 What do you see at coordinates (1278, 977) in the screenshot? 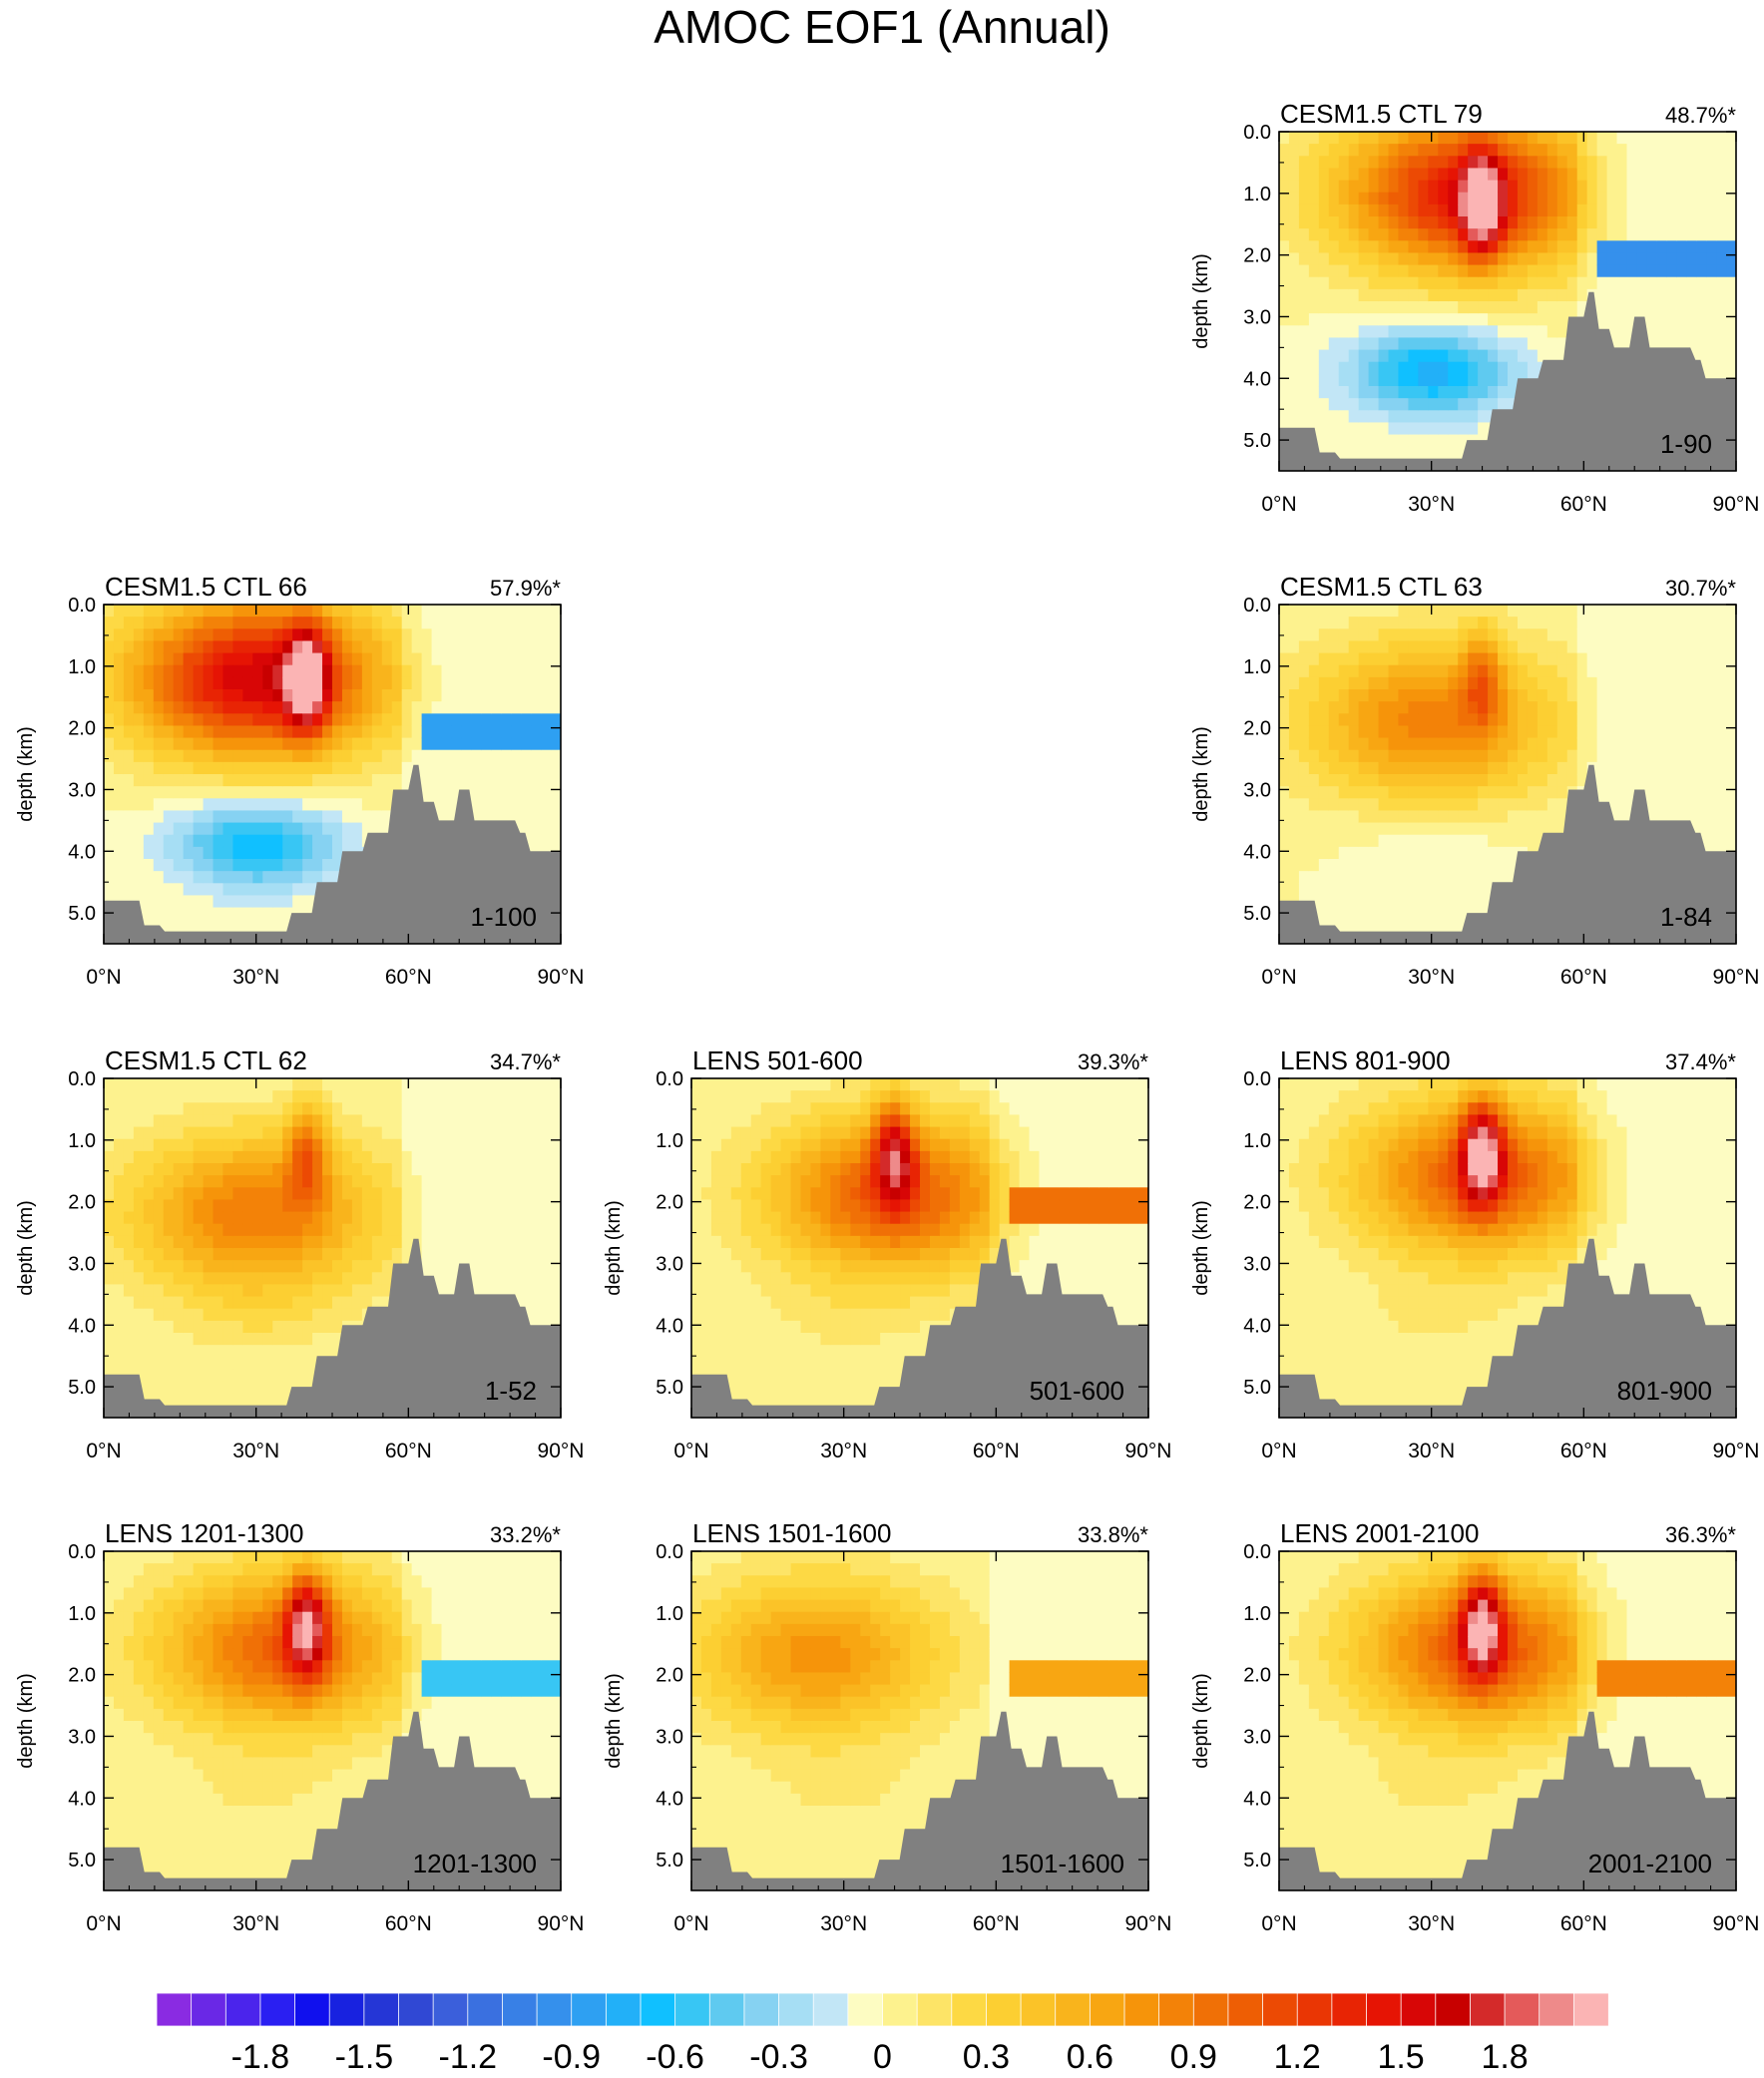
I see `x-tick-label: 0°N` at bounding box center [1278, 977].